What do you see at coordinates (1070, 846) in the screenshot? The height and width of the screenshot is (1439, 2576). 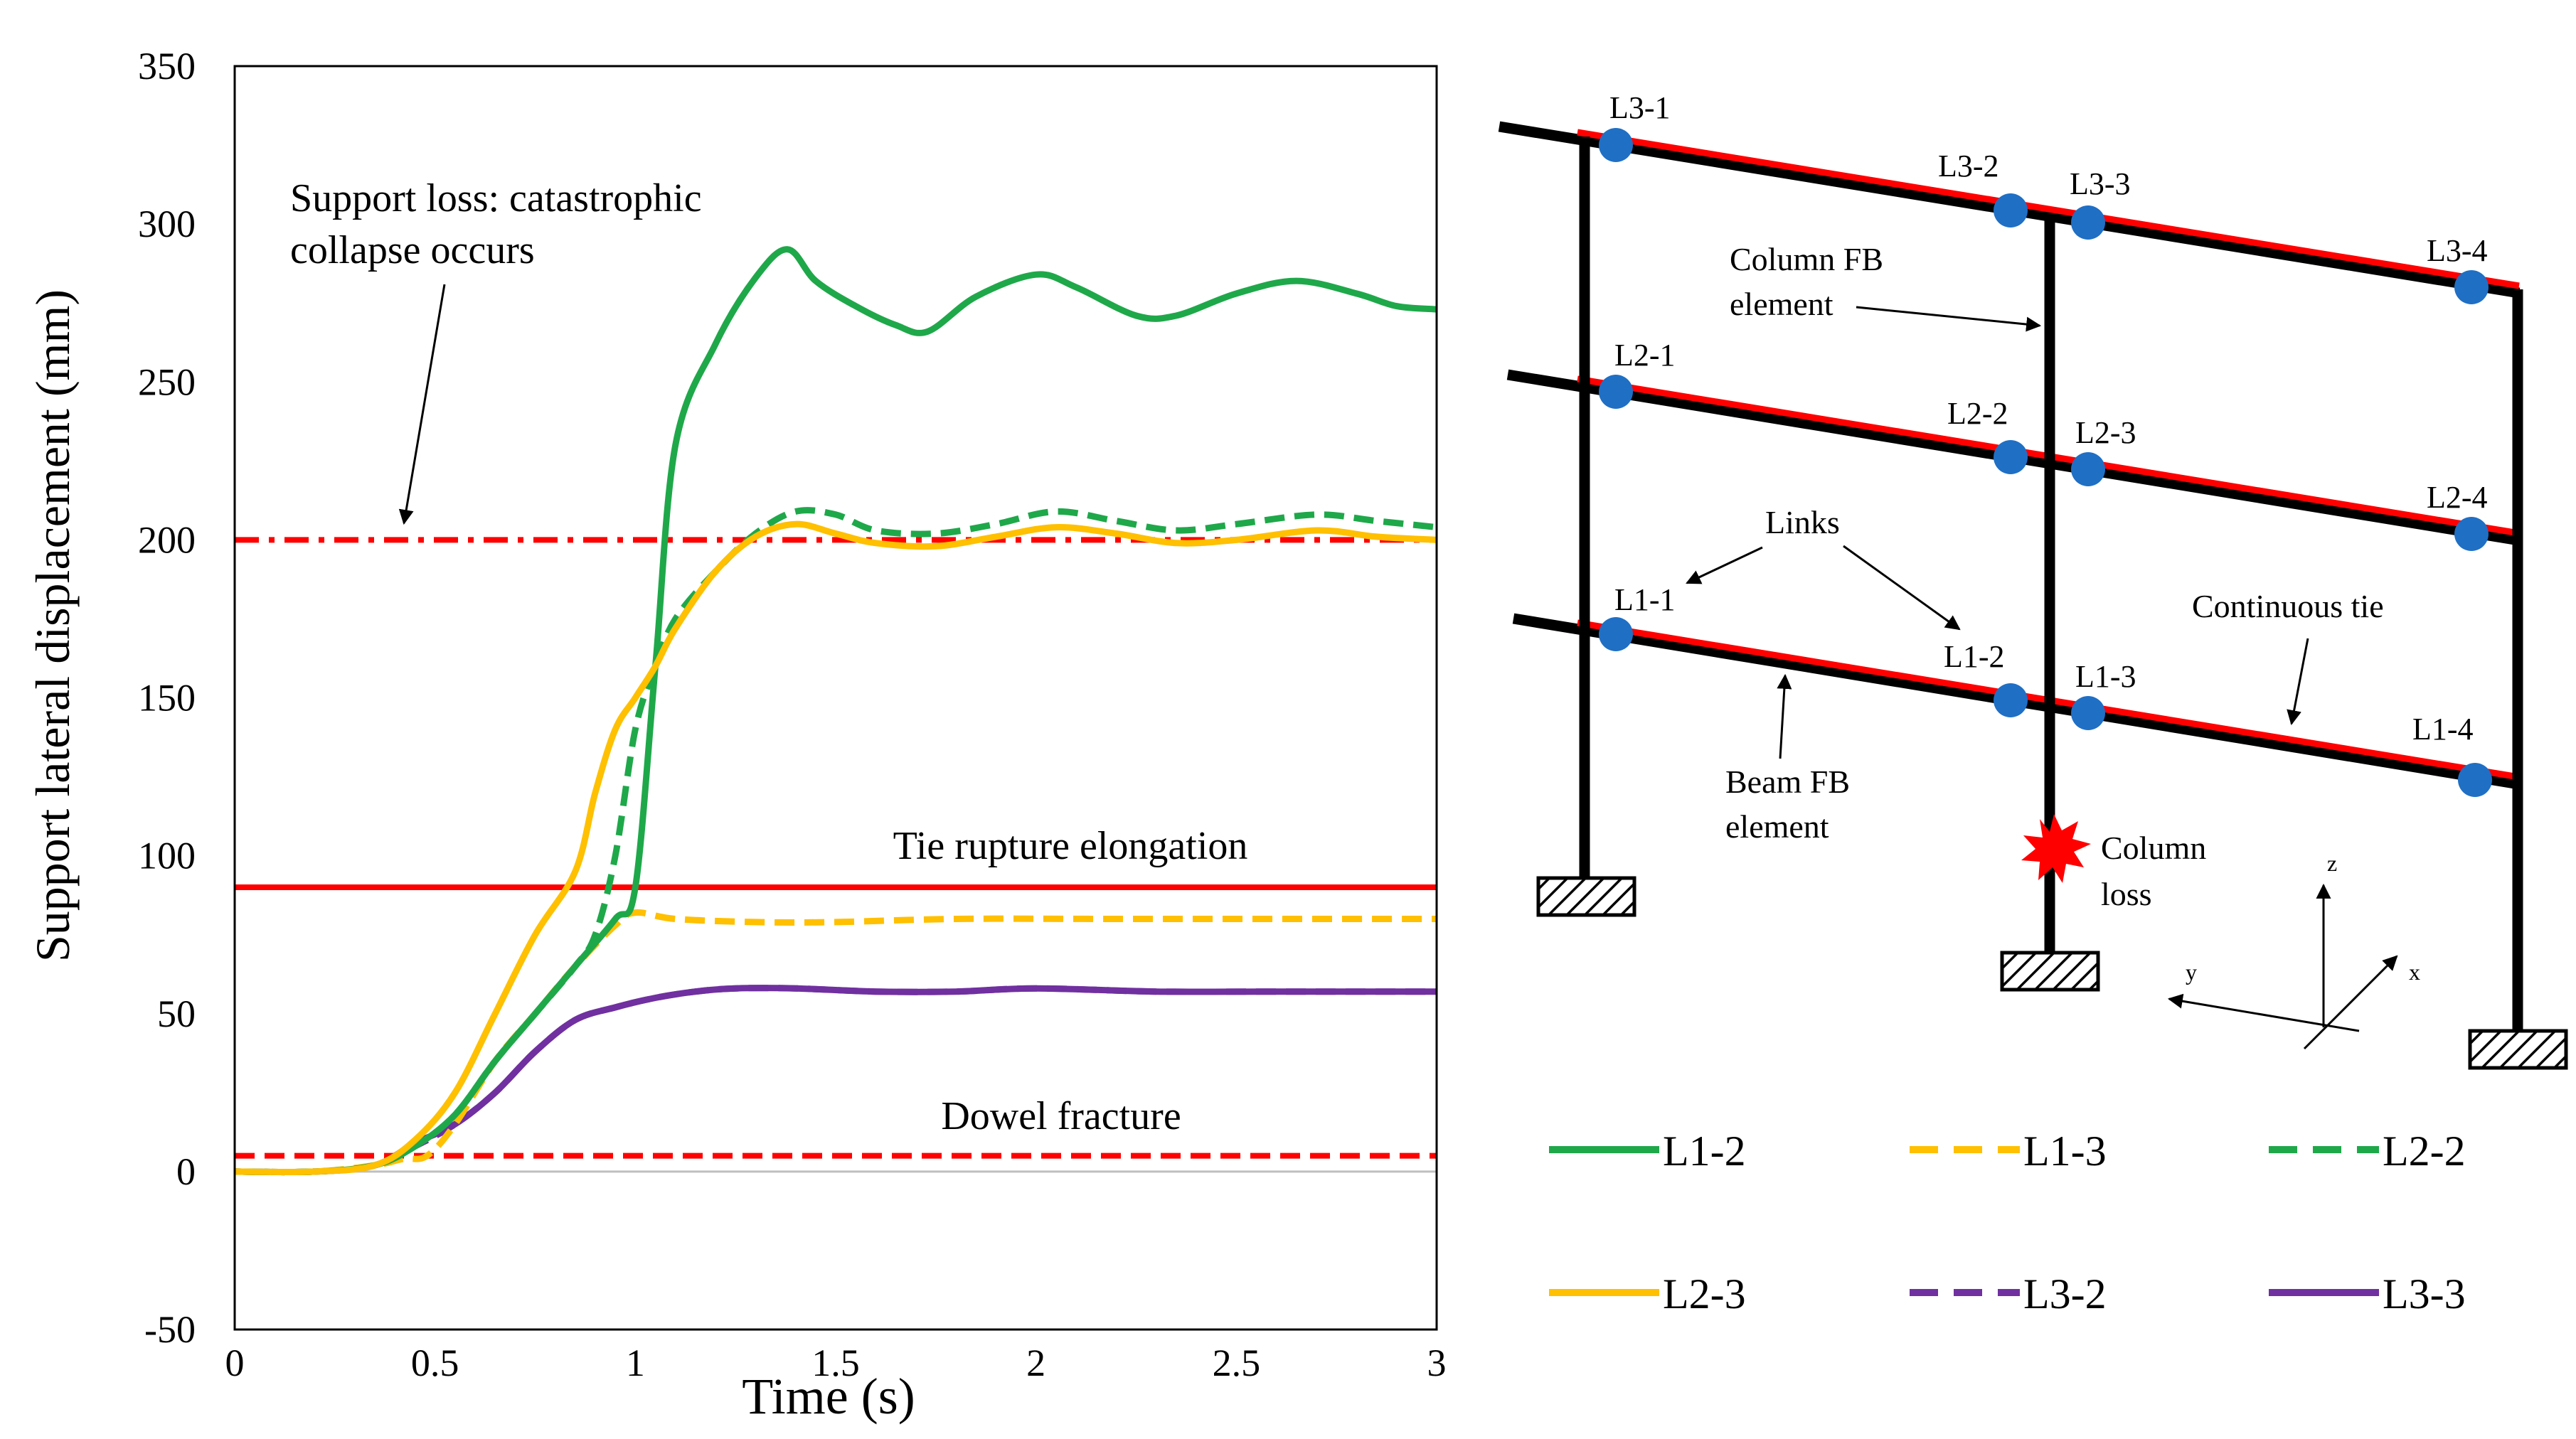 I see `annotation-tie-rupture: Tie rupture elongation` at bounding box center [1070, 846].